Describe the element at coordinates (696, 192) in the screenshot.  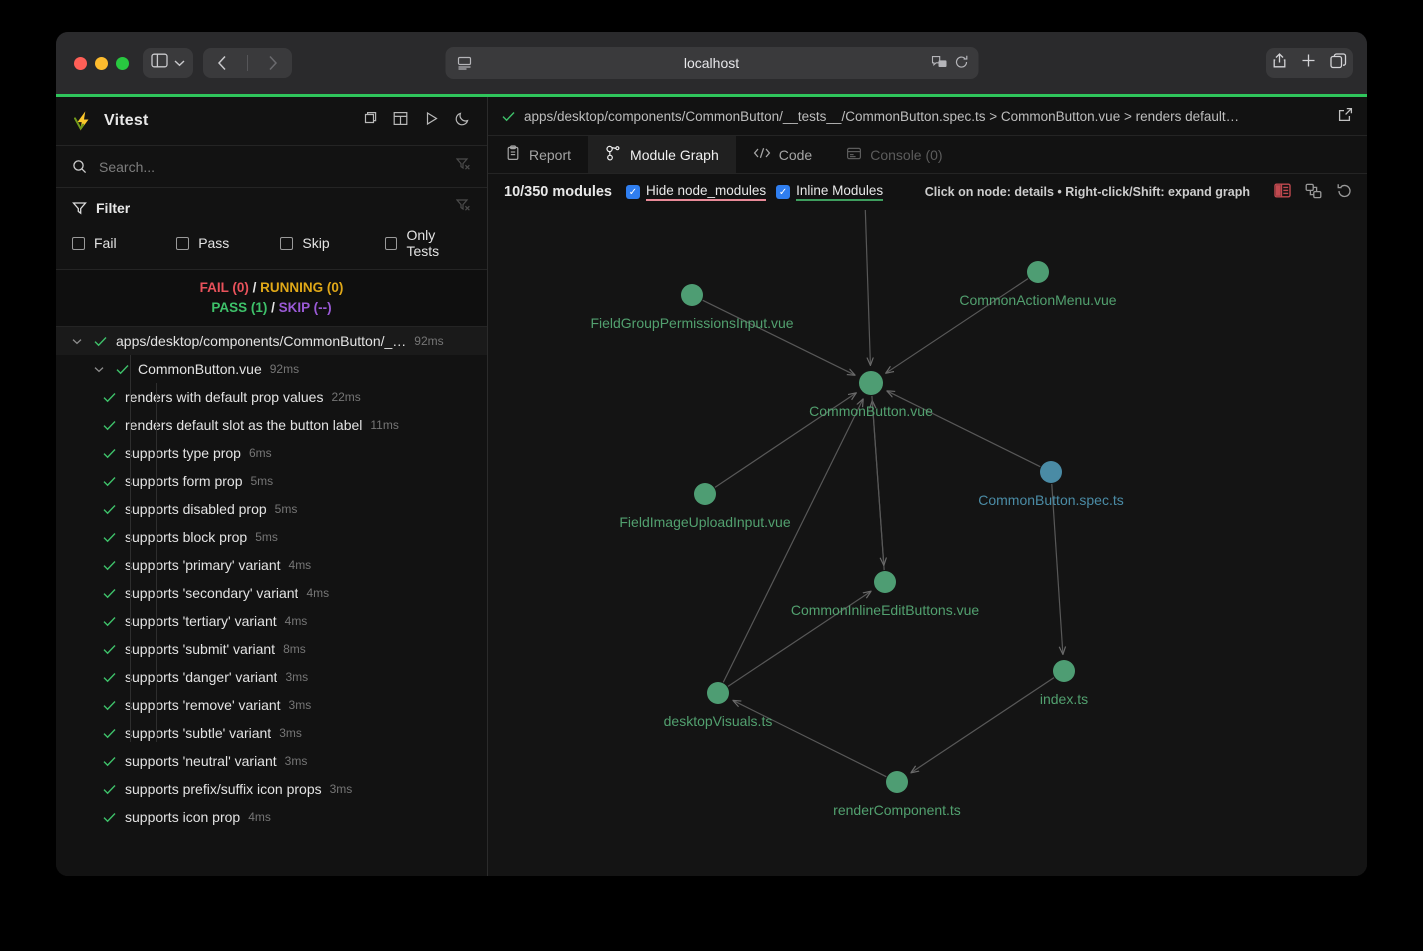
I see `option-hide-node-modules: ✓ Hide node_modules` at that location.